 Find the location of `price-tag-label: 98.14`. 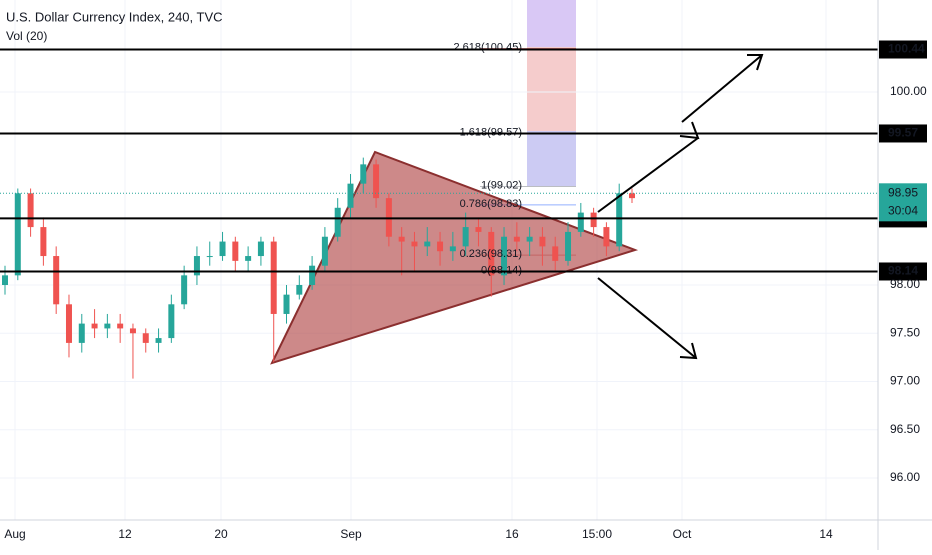

price-tag-label: 98.14 is located at coordinates (903, 271).